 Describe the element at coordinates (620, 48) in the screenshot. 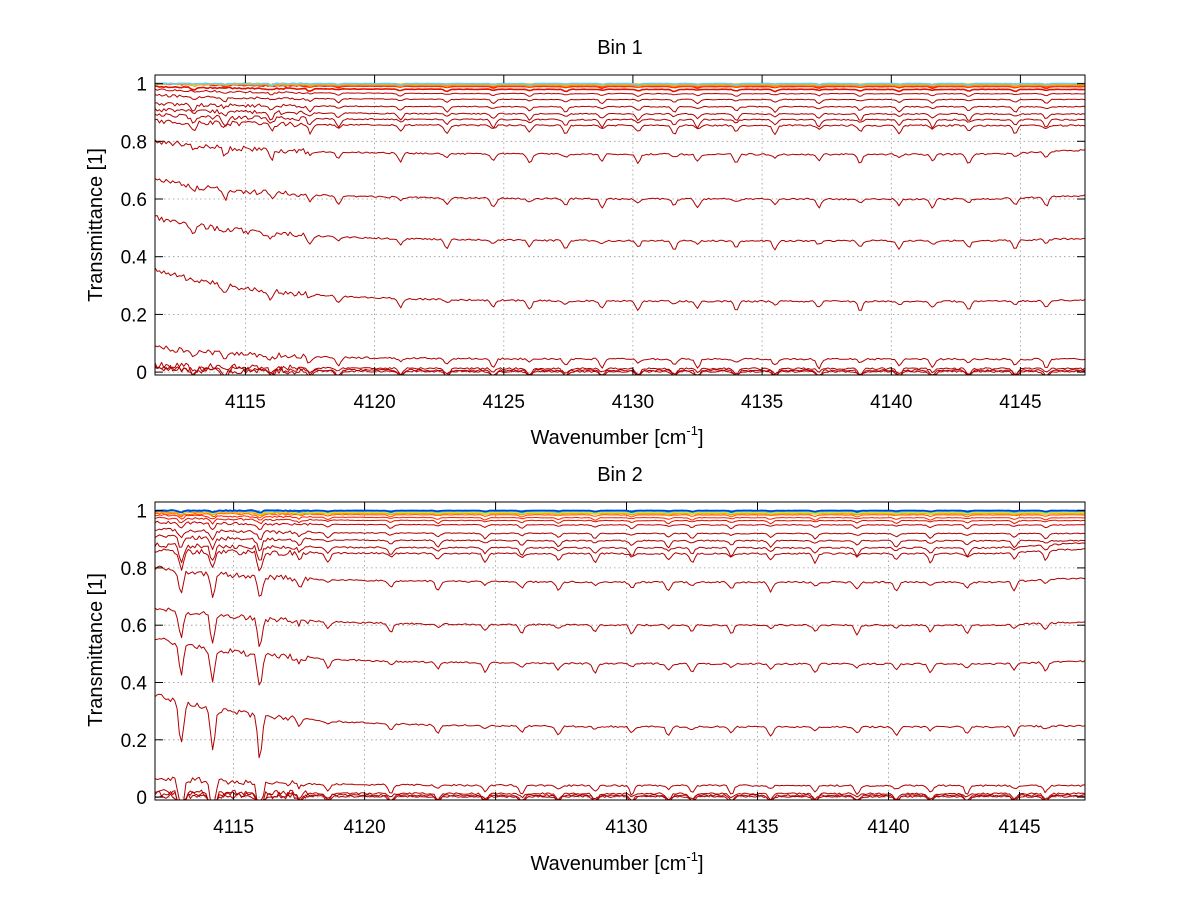

I see `chart-title: Bin 1` at that location.